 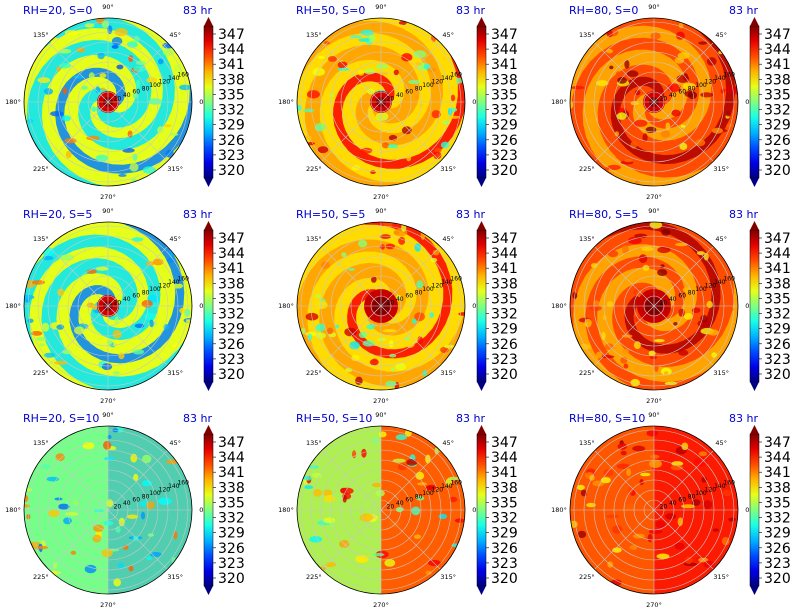 I want to click on radial-tick-label: 140, so click(x=720, y=486).